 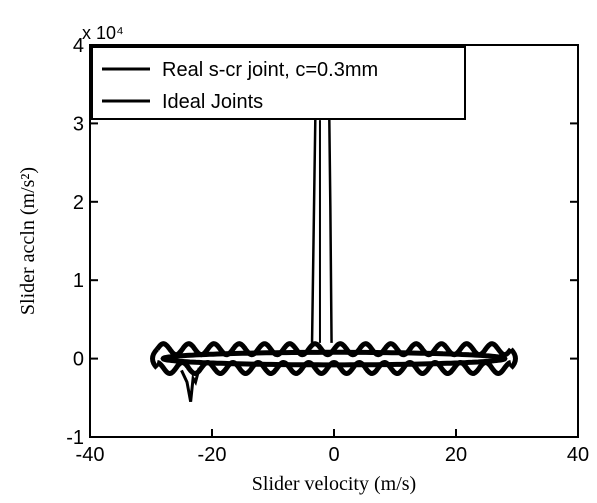 I want to click on series-real-joint-negative-dip, so click(x=190, y=384).